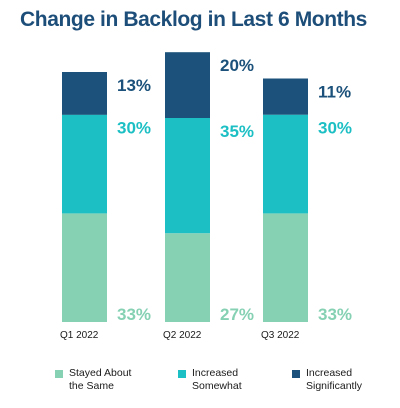 The width and height of the screenshot is (400, 408). What do you see at coordinates (100, 379) in the screenshot?
I see `legend-label: Stayed About the Same` at bounding box center [100, 379].